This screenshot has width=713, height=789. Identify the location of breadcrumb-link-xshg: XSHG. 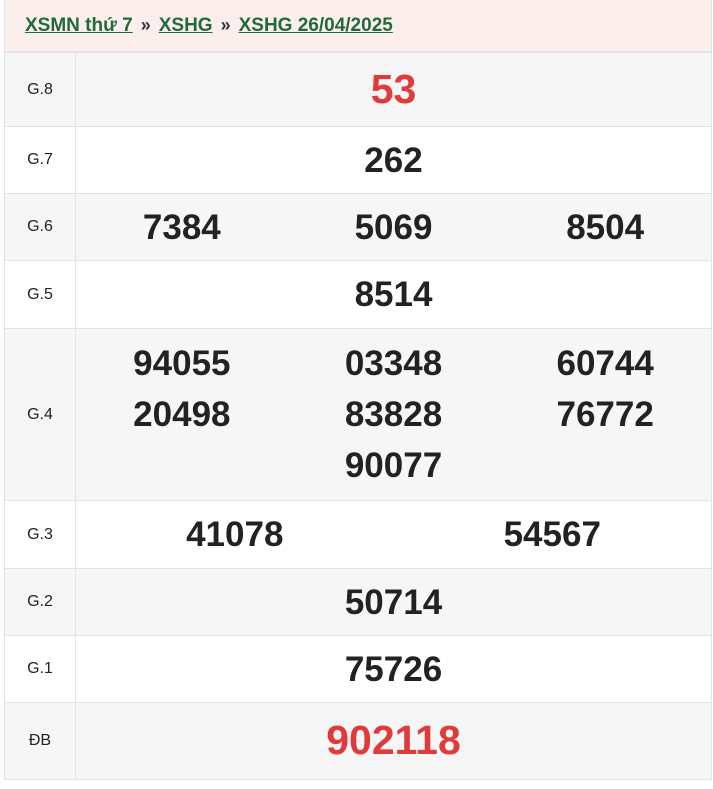
(185, 25).